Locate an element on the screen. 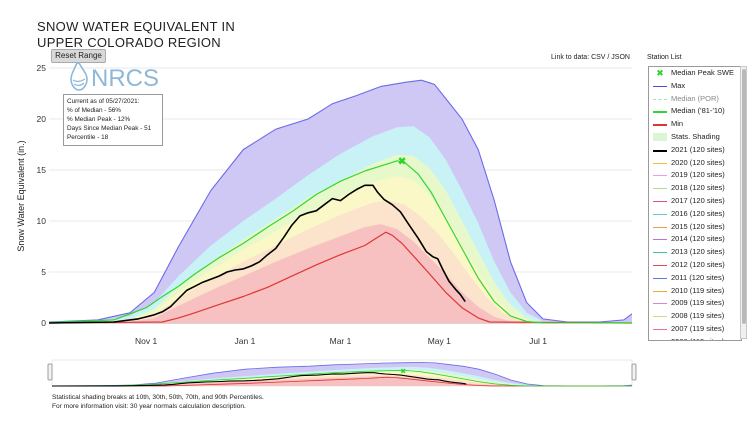 Image resolution: width=750 pixels, height=438 pixels. legend-label: 2010 (119 sites) is located at coordinates (698, 290).